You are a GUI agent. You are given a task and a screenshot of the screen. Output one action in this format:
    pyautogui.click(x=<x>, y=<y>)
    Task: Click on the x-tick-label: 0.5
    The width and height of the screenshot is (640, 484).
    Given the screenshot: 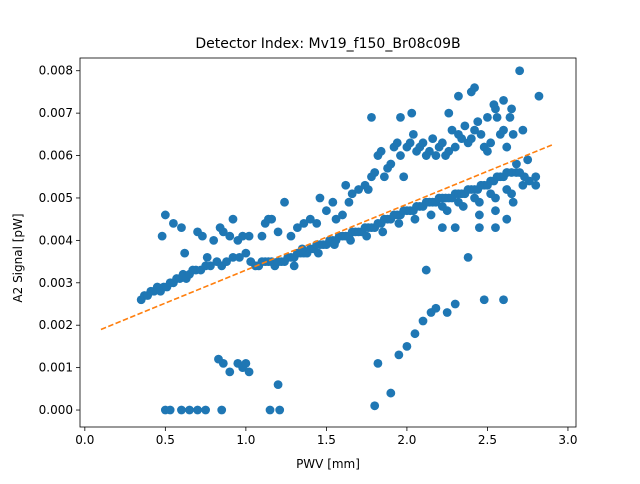 What is the action you would take?
    pyautogui.click(x=165, y=440)
    